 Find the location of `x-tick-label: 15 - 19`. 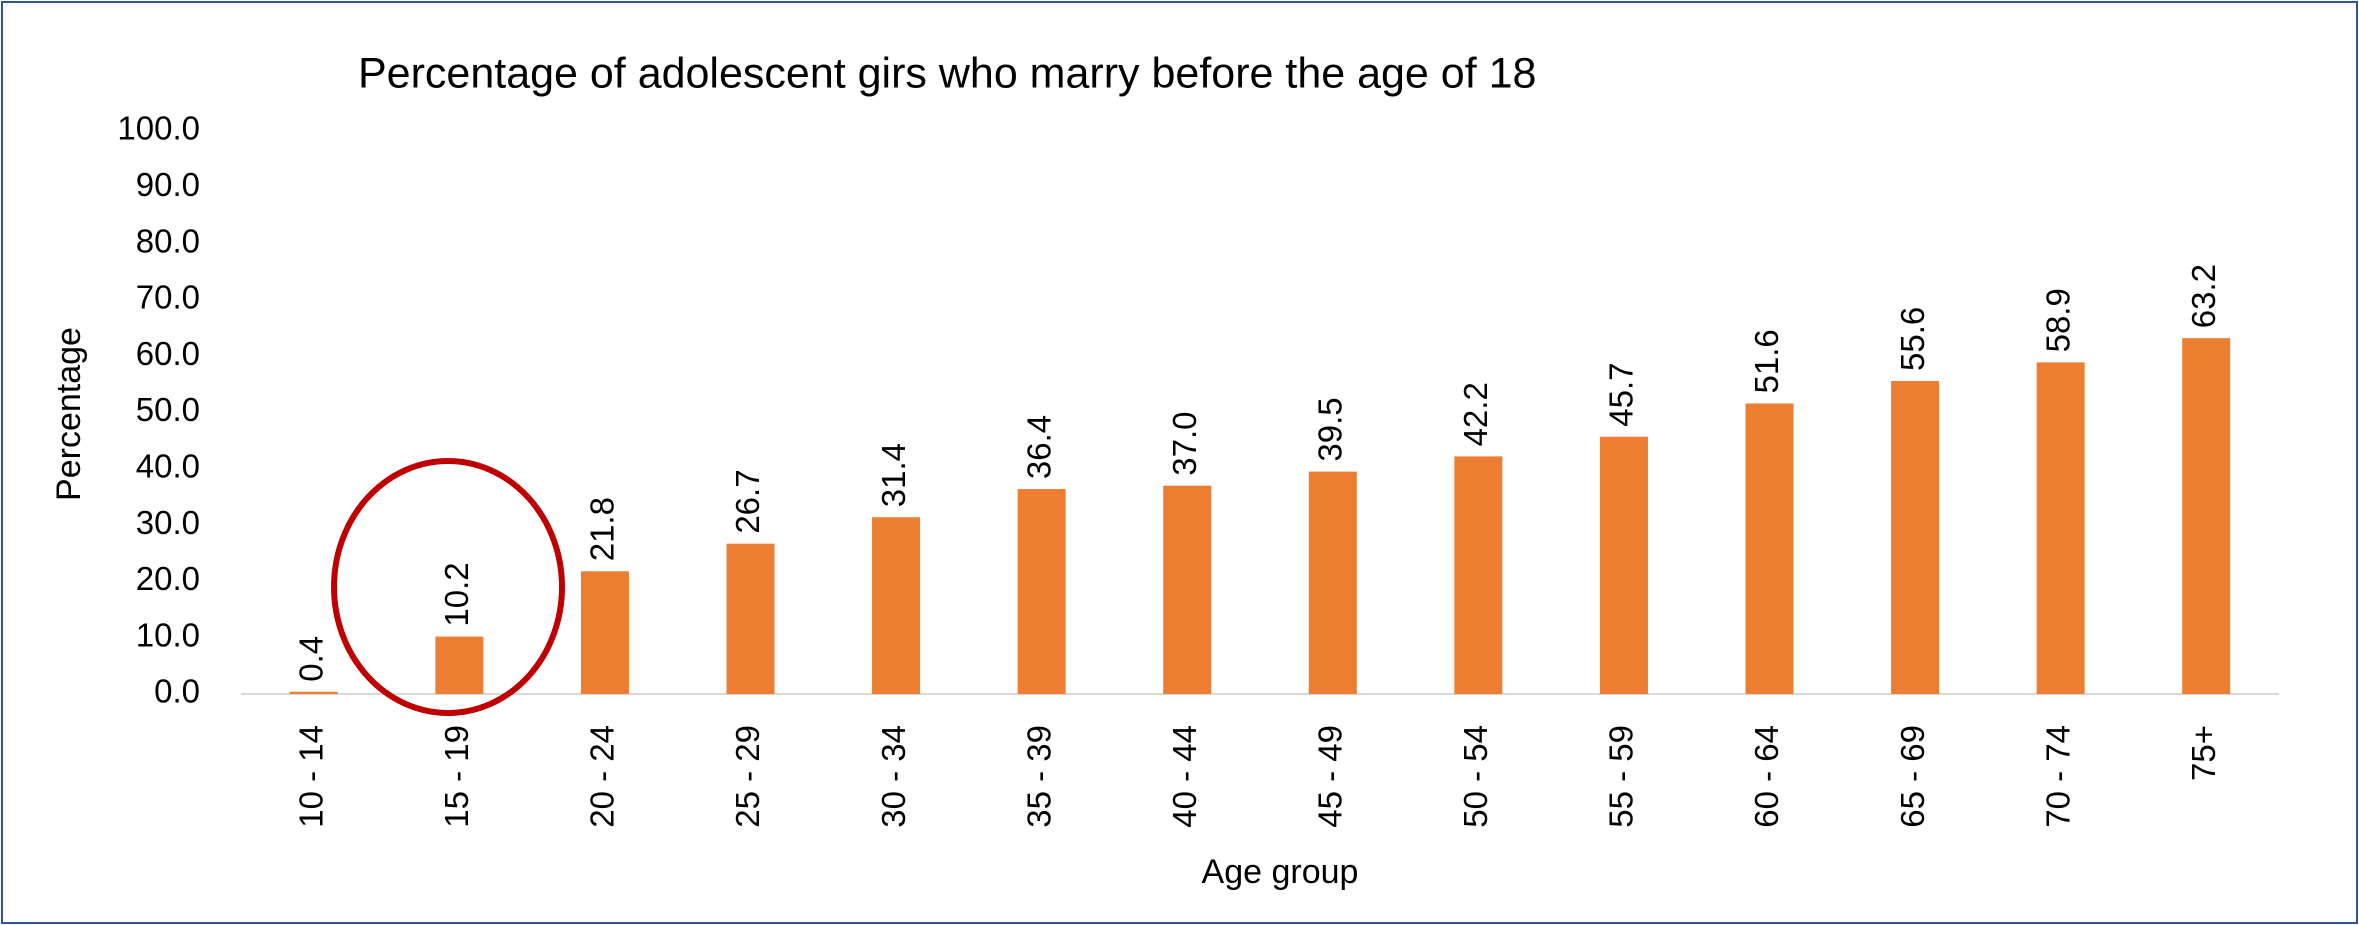

x-tick-label: 15 - 19 is located at coordinates (456, 776).